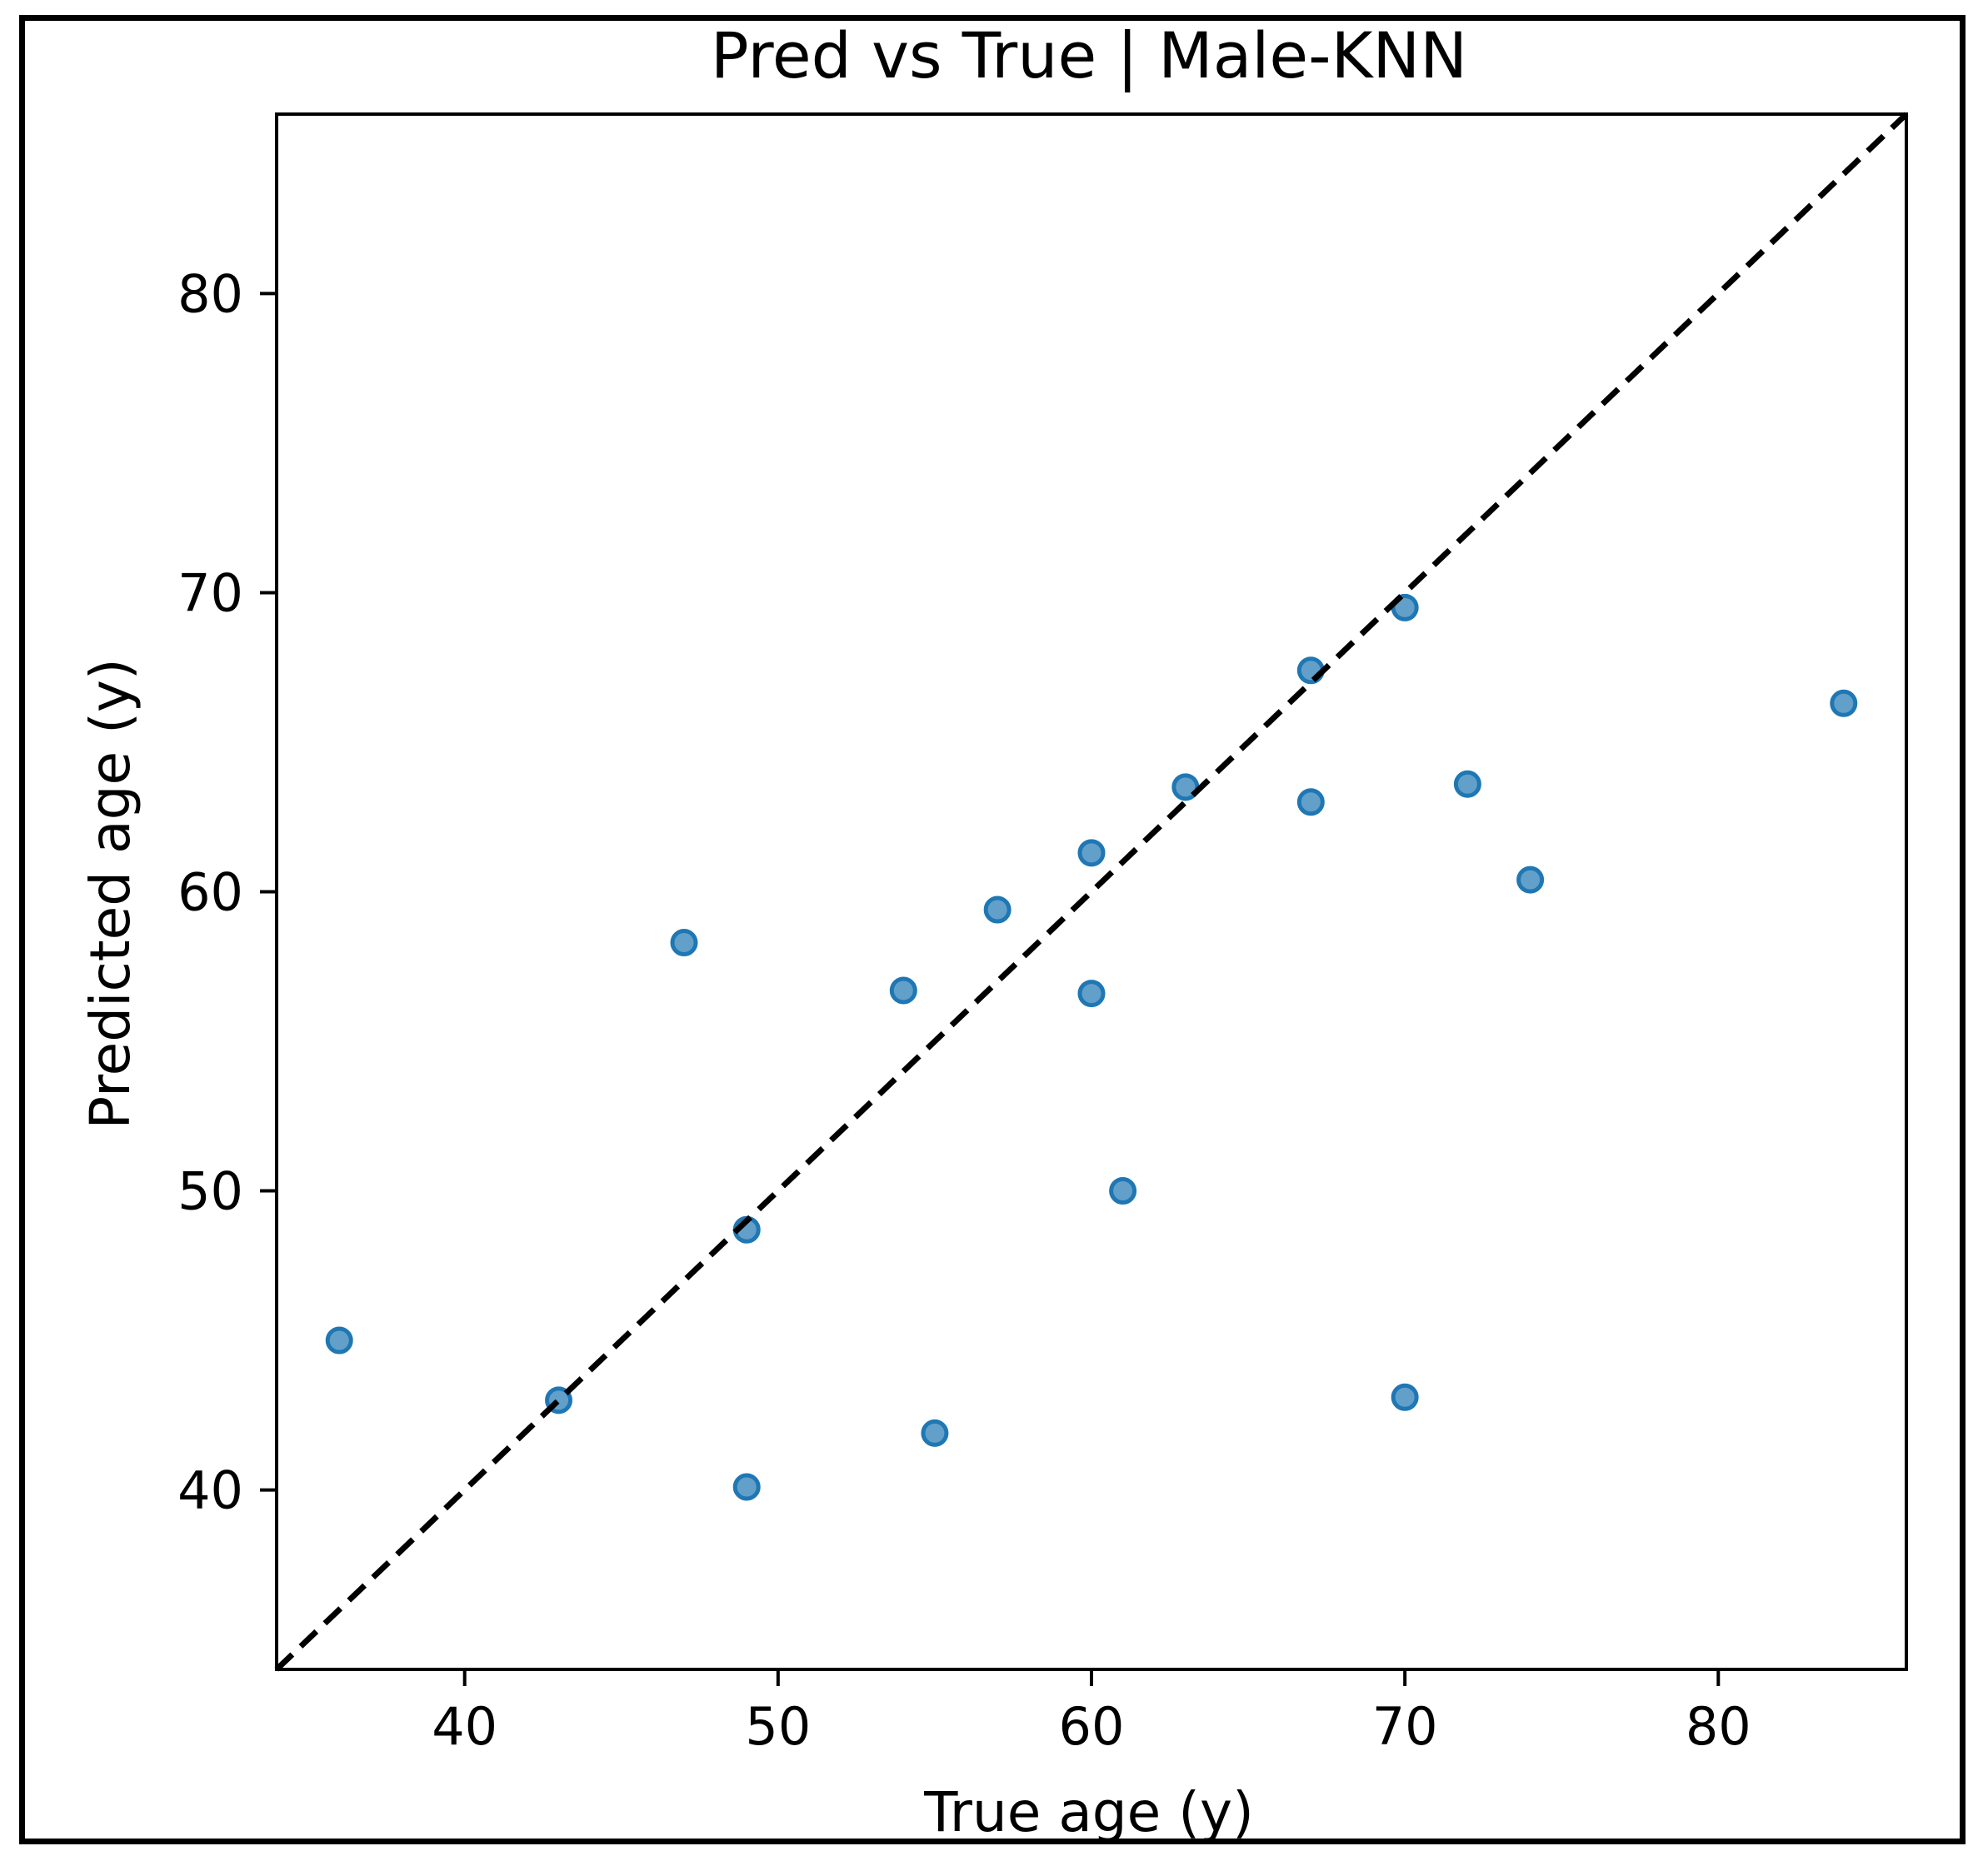 The height and width of the screenshot is (1866, 1988). I want to click on x-axis-label: True age (y), so click(1088, 1812).